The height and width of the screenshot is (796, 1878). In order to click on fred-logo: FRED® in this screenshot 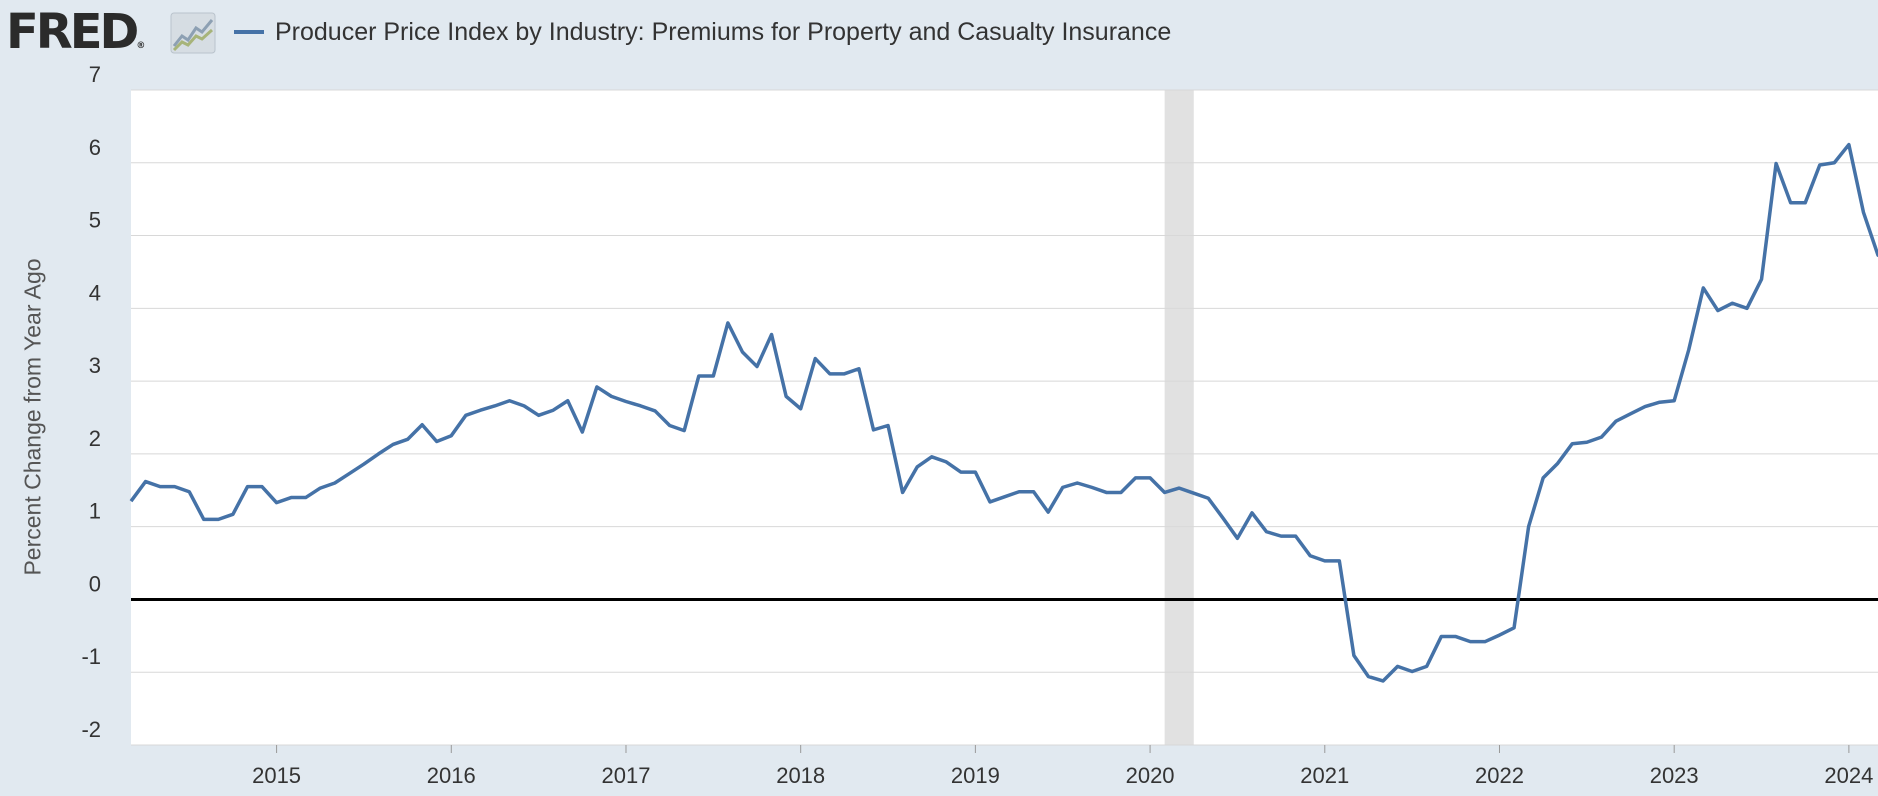, I will do `click(75, 39)`.